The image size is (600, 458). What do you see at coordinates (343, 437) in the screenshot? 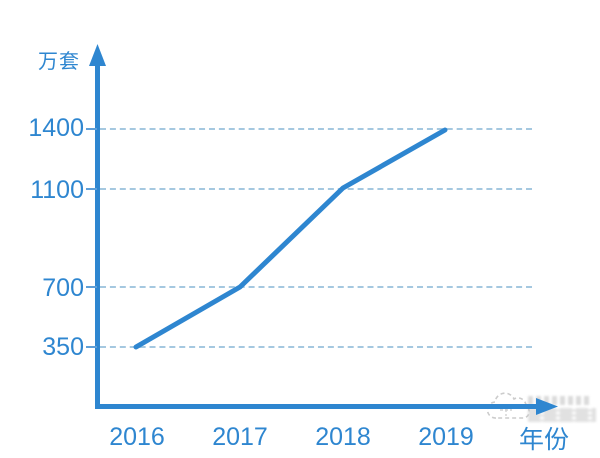
I see `xtick-label-2018: 2018` at bounding box center [343, 437].